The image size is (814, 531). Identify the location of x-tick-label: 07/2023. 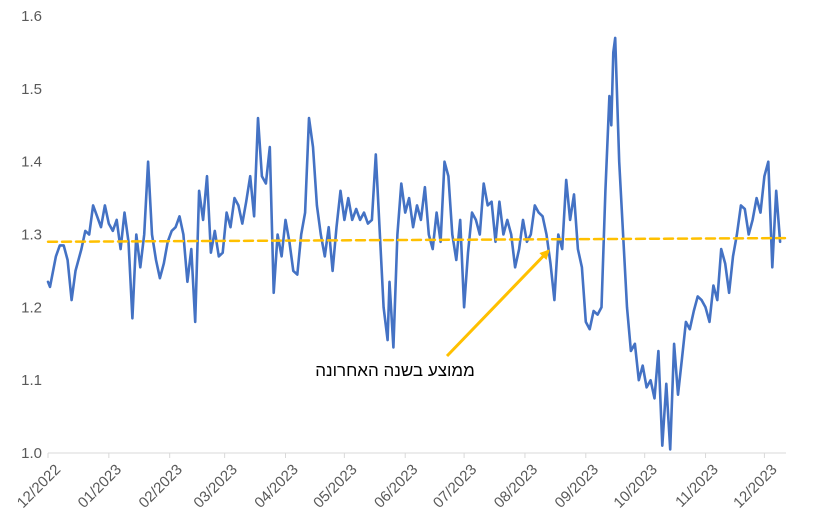
(455, 486).